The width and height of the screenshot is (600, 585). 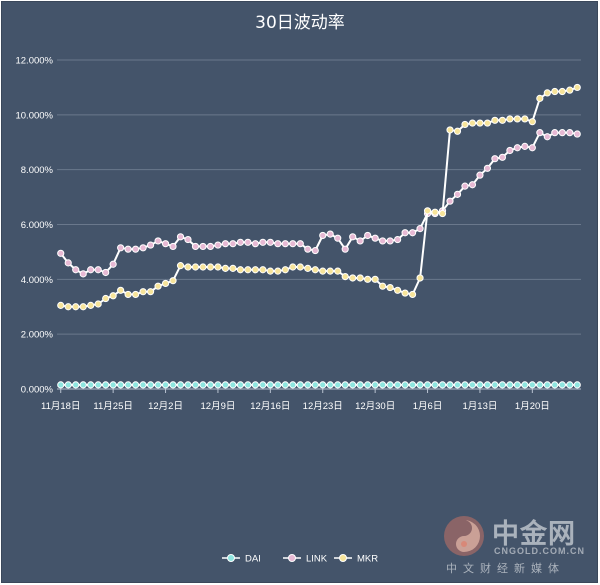 I want to click on watermark: 中金网 CNGOLD.COM.CN 中文财经新媒体, so click(x=515, y=544).